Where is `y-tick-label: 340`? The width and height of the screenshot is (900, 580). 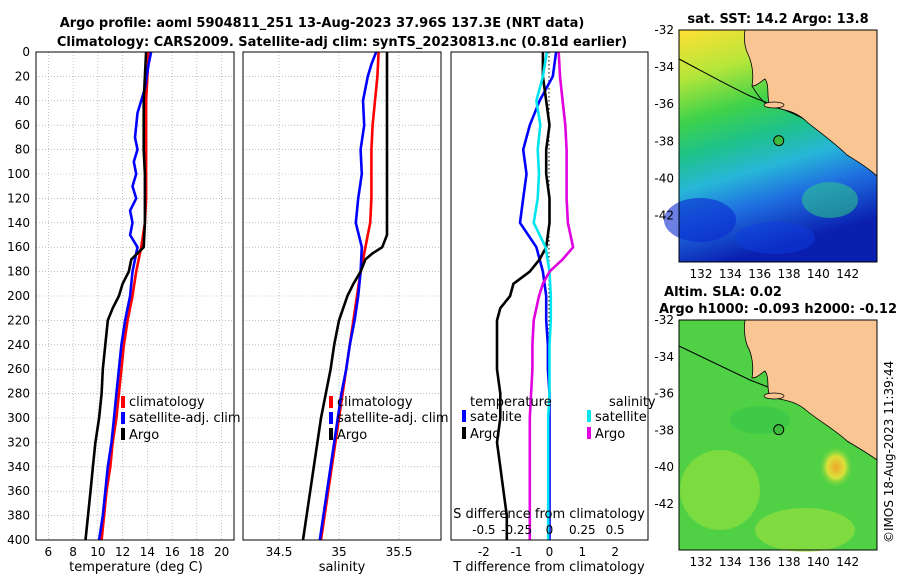 y-tick-label: 340 is located at coordinates (18, 467).